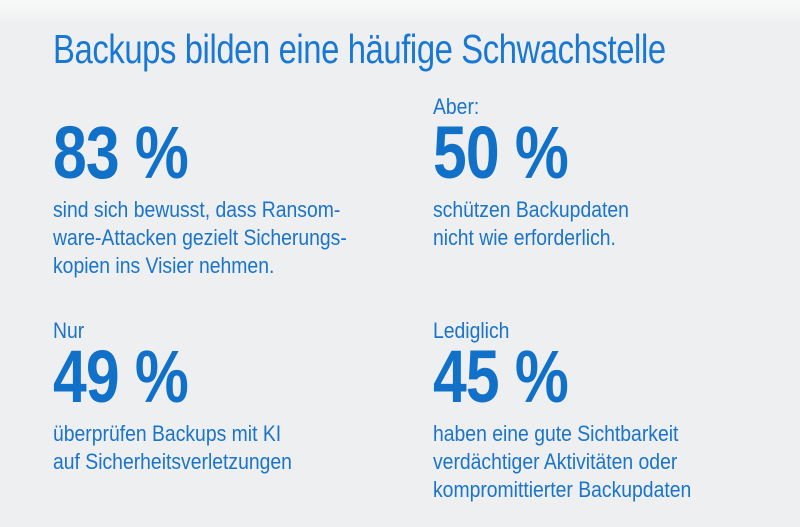 The width and height of the screenshot is (800, 527). I want to click on stat-percentage: 83 %, so click(121, 152).